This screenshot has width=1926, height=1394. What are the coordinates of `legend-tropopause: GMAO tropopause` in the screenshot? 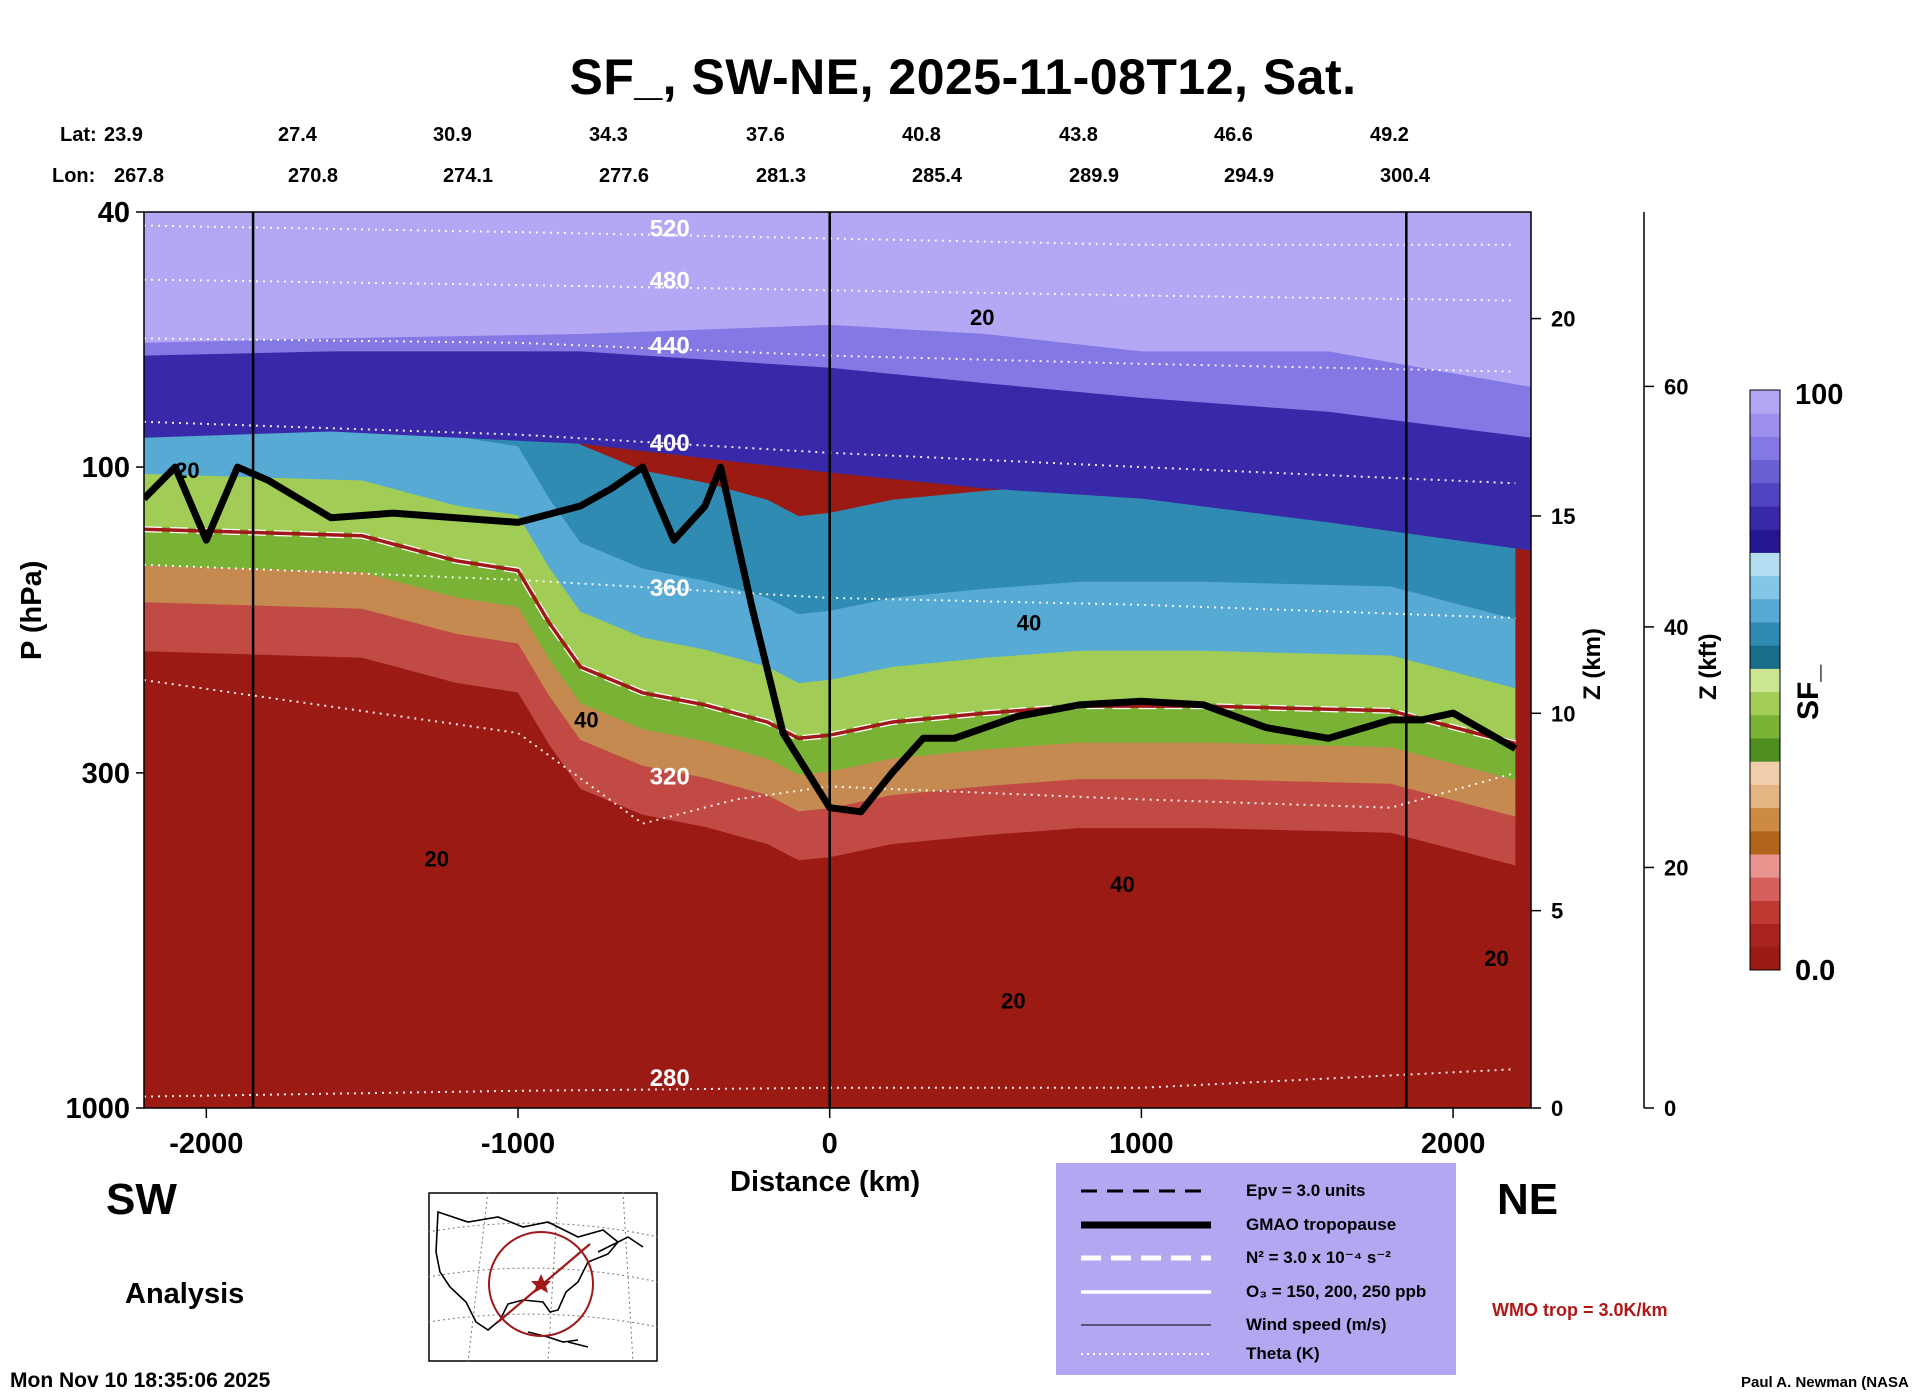 It's located at (1239, 1224).